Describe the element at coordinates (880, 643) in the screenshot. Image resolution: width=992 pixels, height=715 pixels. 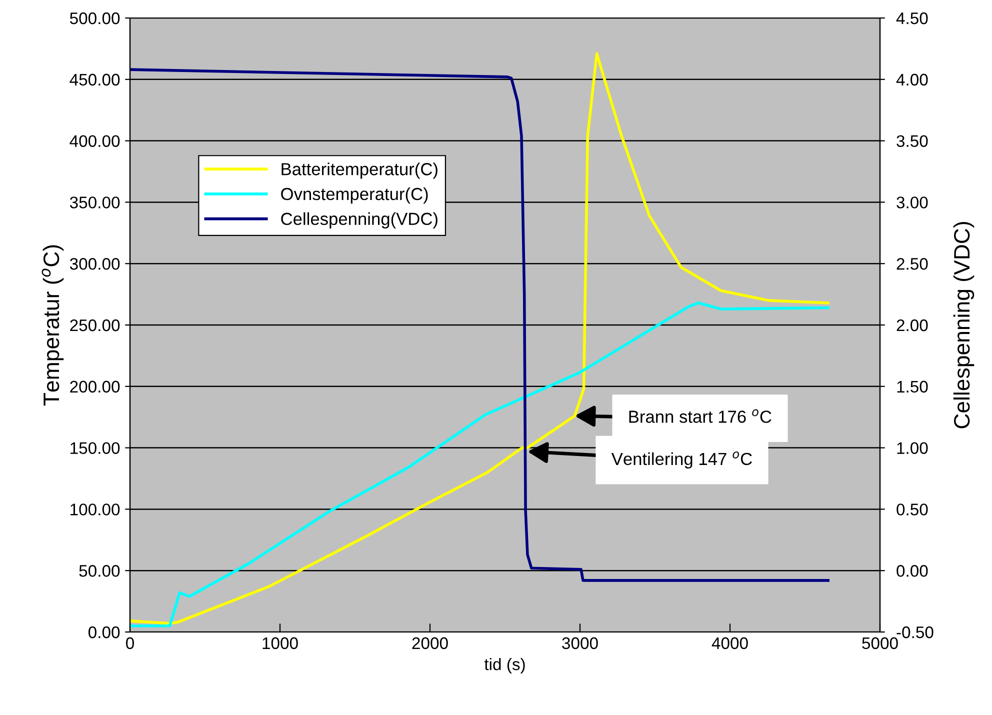
I see `x-tick-label: 5000` at that location.